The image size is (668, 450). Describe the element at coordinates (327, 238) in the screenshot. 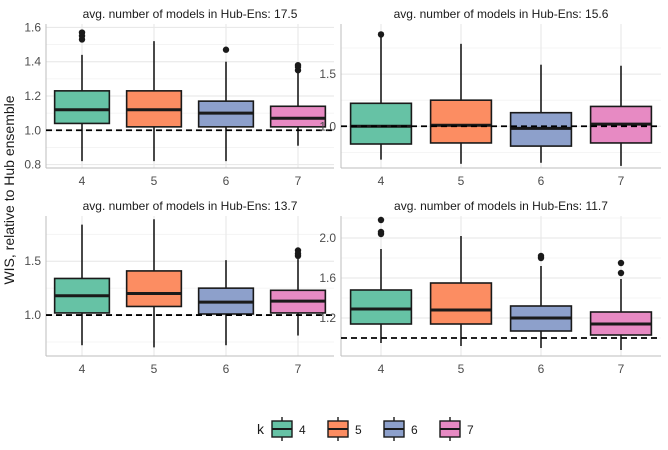

I see `y-tick-label: 2.0` at that location.